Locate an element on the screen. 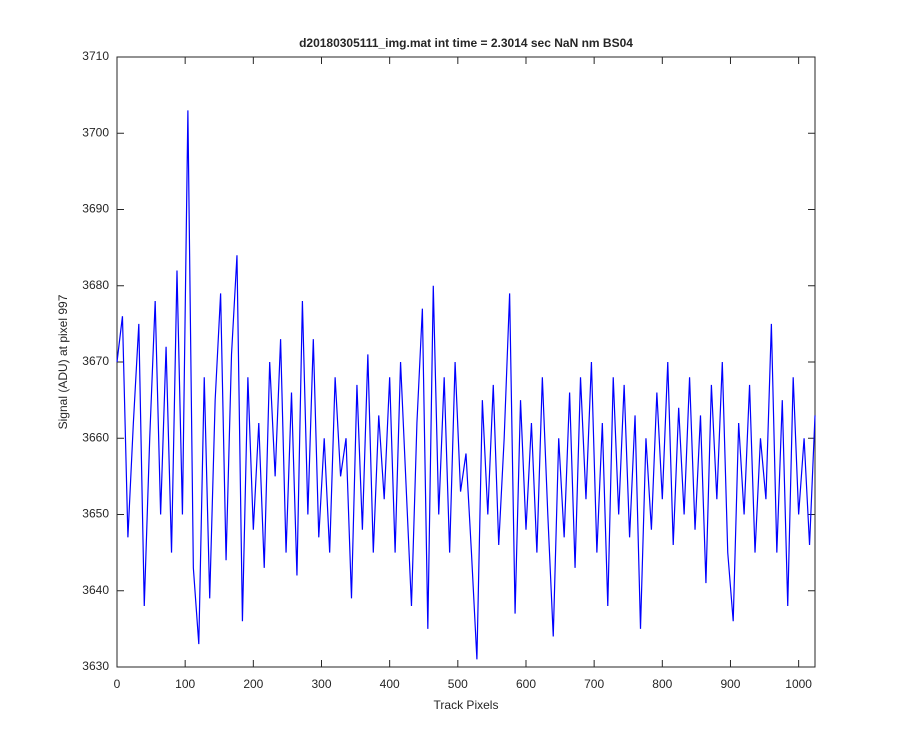 This screenshot has height=750, width=900. x-tick-label: 100 is located at coordinates (185, 684).